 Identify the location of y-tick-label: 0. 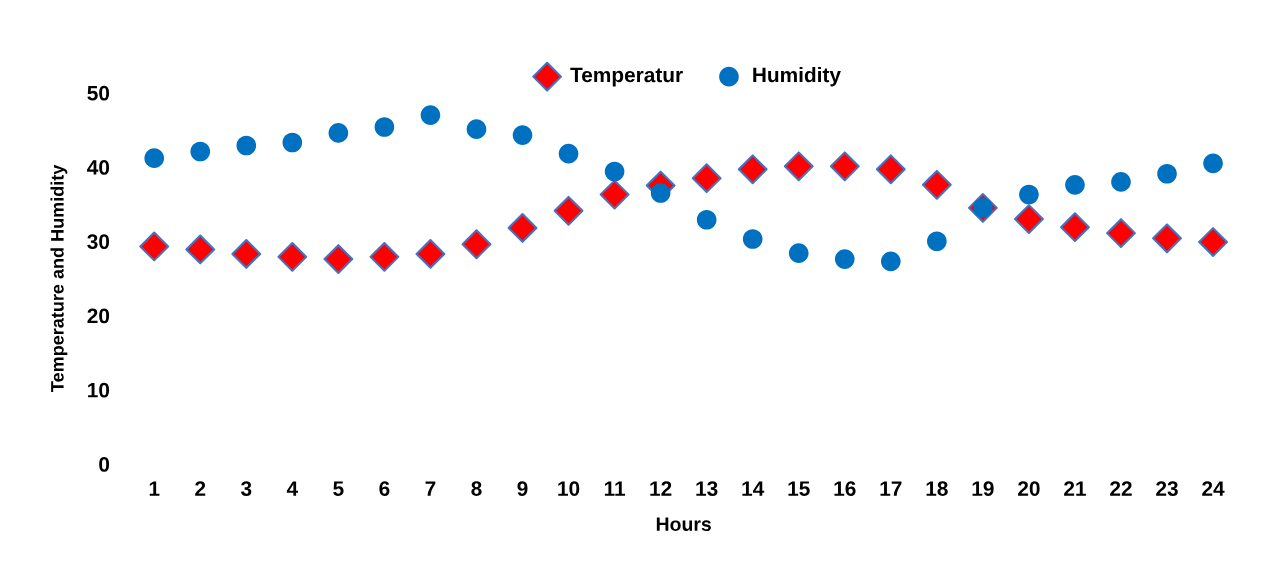
(104, 464).